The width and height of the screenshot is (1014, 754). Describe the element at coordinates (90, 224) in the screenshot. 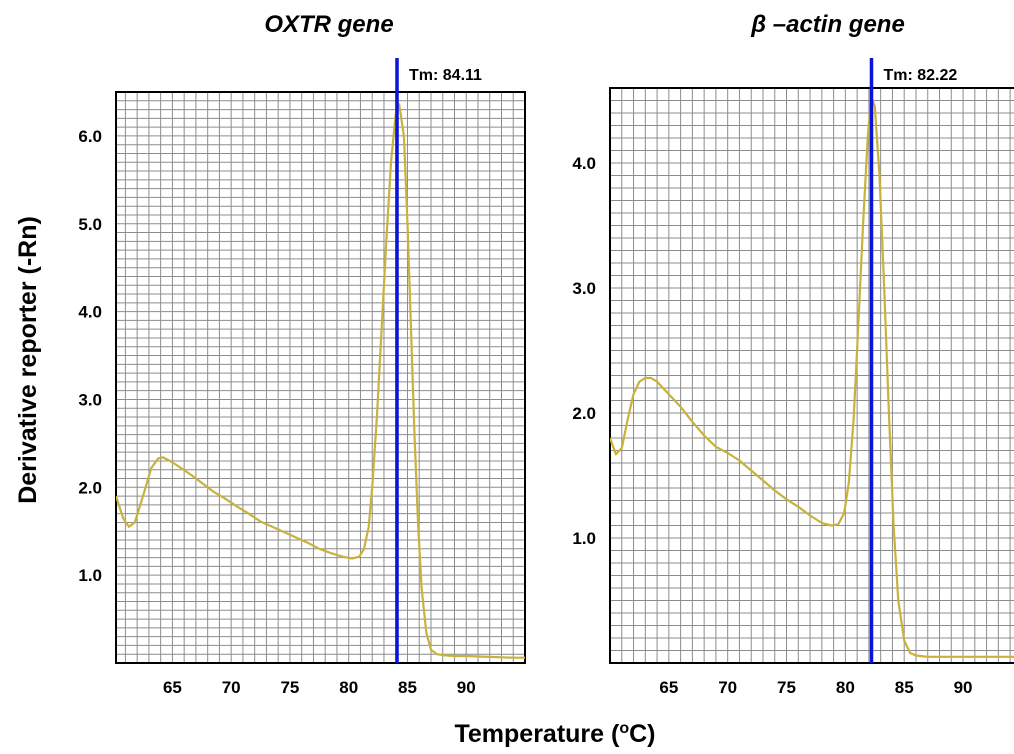

I see `y-tick-label: 5.0` at that location.